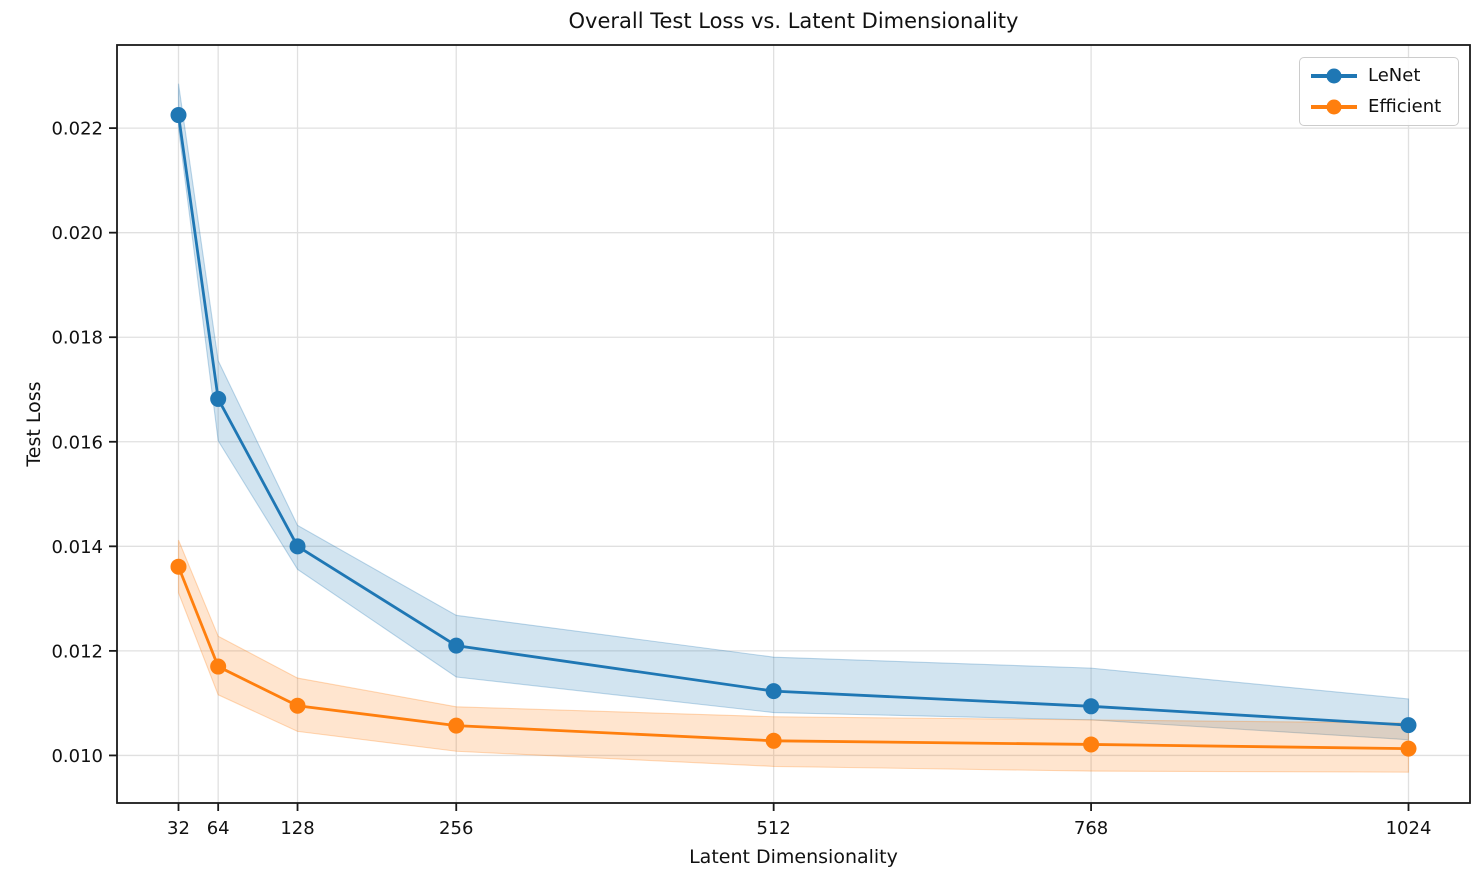  I want to click on y-tick-label: 0.020, so click(77, 233).